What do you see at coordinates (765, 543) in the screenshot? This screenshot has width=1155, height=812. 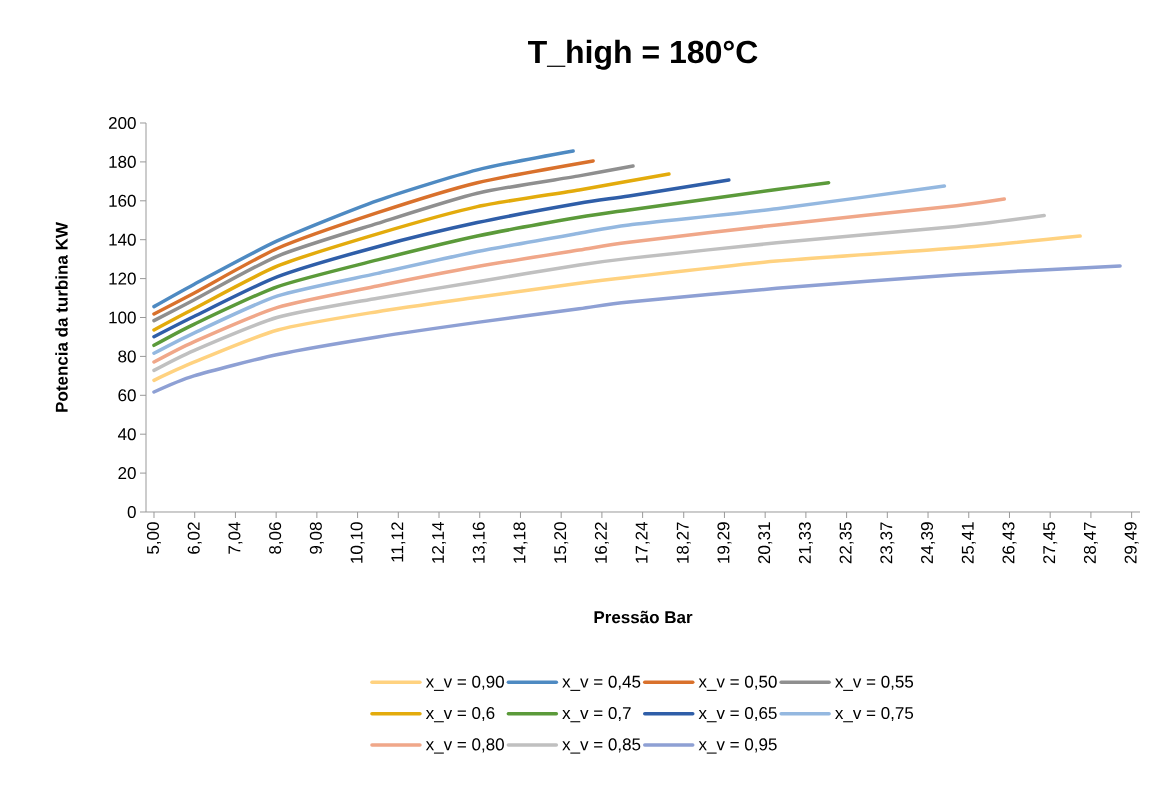 I see `x-tick-label: 20,31` at bounding box center [765, 543].